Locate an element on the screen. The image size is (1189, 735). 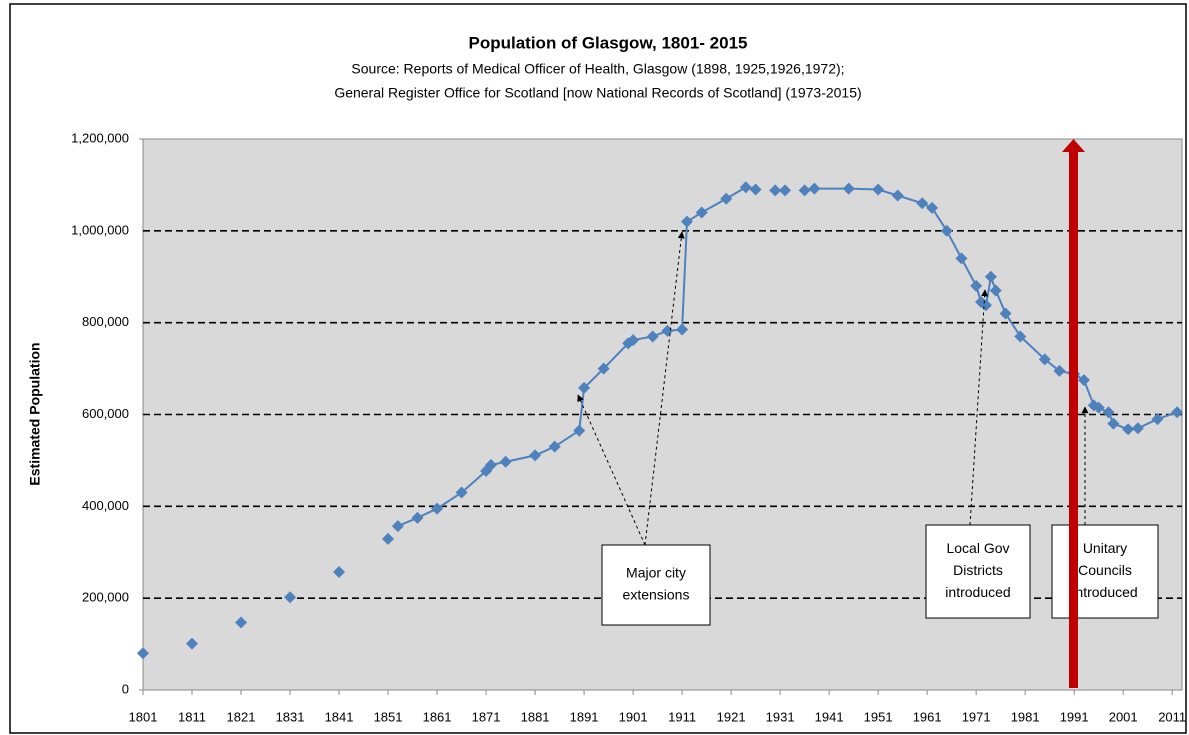
x-tick-label: 1871 is located at coordinates (486, 716).